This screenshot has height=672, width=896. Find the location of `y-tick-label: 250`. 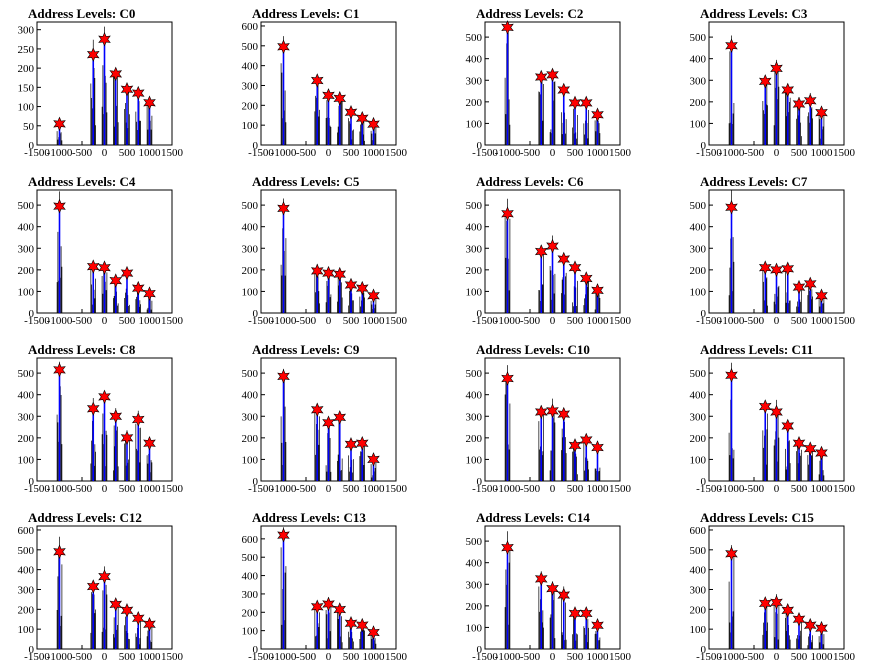

y-tick-label: 250 is located at coordinates (26, 50).